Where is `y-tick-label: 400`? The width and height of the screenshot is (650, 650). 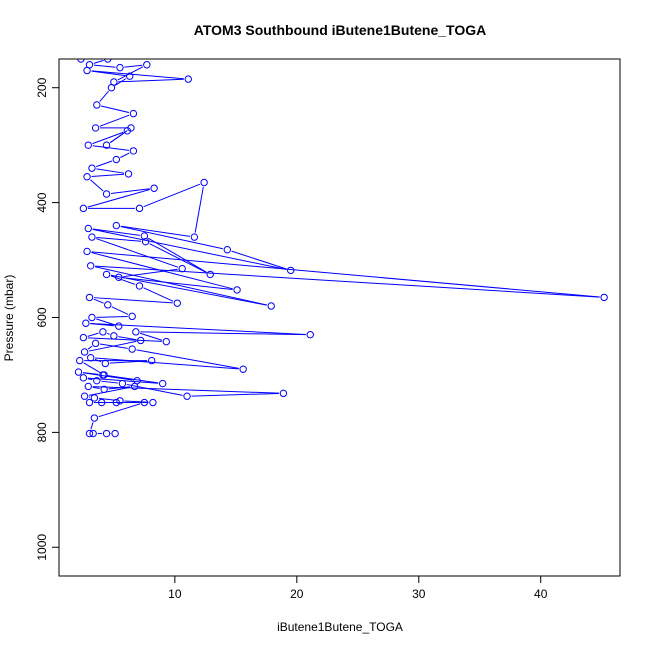 y-tick-label: 400 is located at coordinates (42, 202).